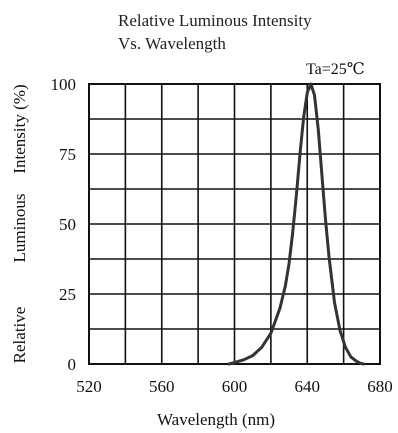 The image size is (398, 433). I want to click on y-tick-label: 75, so click(67, 154).